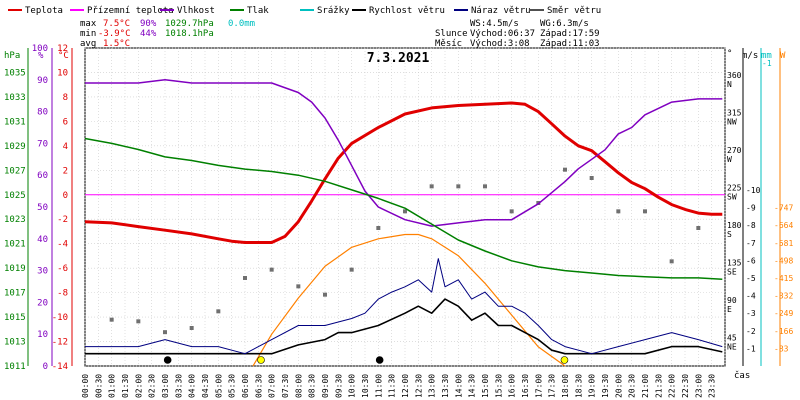 The height and width of the screenshot is (400, 800). Describe the element at coordinates (500, 44) in the screenshot. I see `moon-rise: Východ:3:08` at that location.